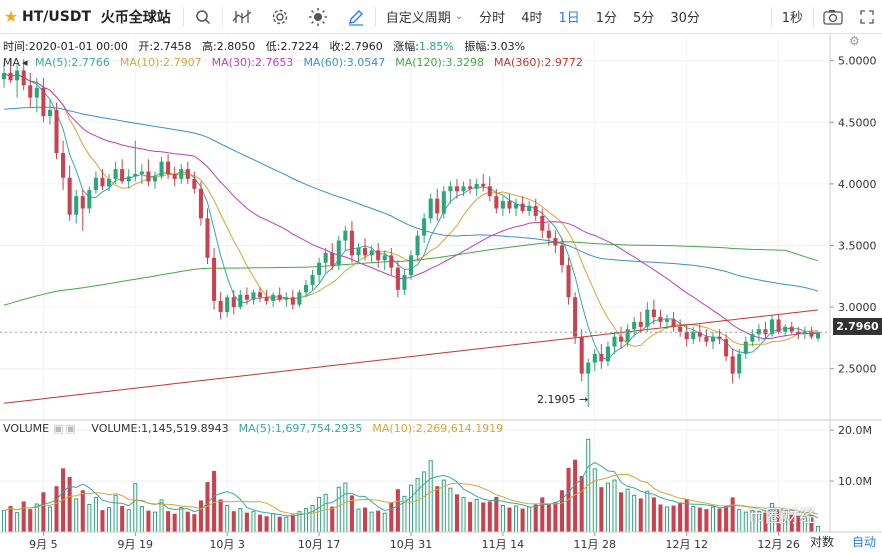  Describe the element at coordinates (26, 428) in the screenshot. I see `volume-legend-label: VOLUME` at that location.